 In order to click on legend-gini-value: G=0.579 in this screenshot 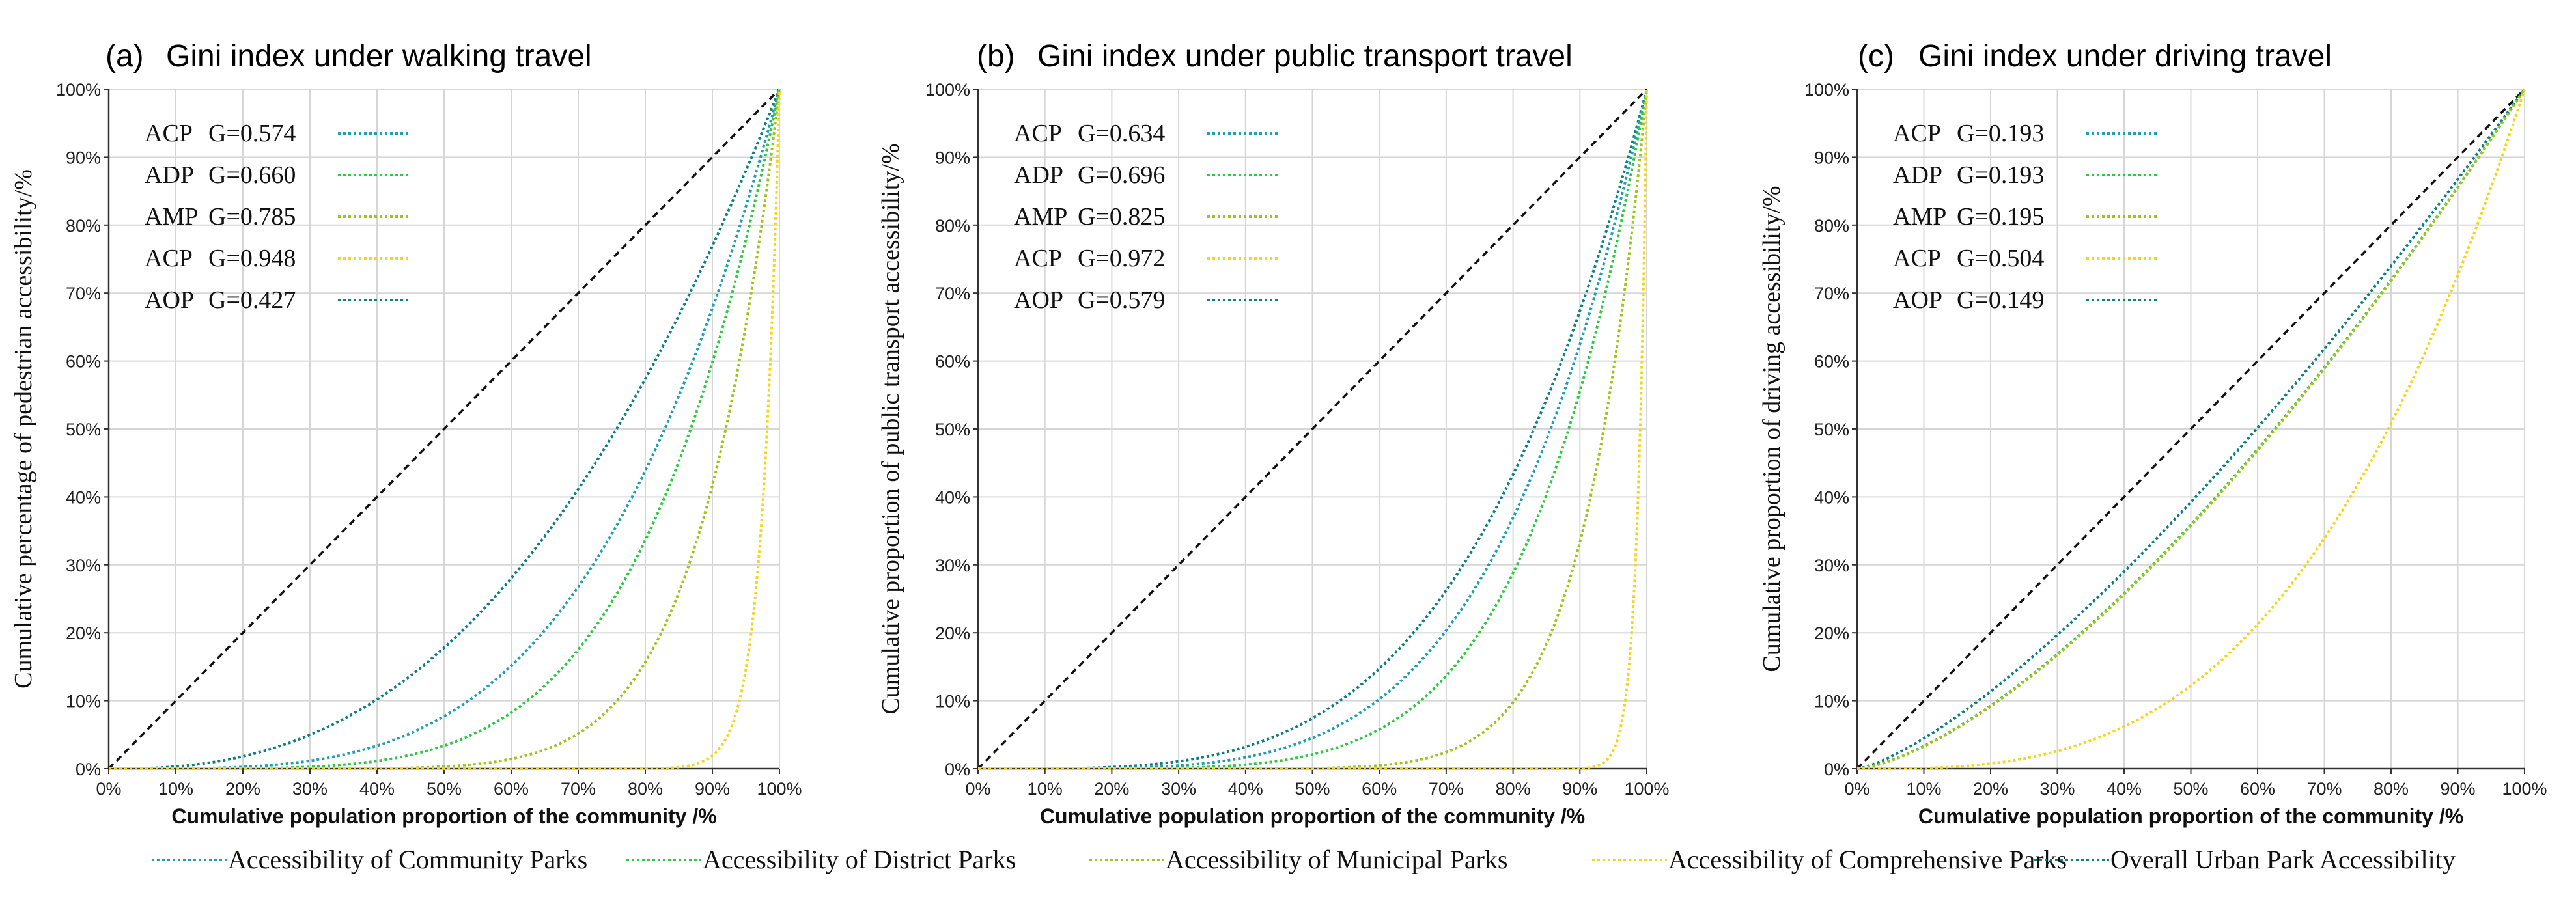, I will do `click(1122, 300)`.